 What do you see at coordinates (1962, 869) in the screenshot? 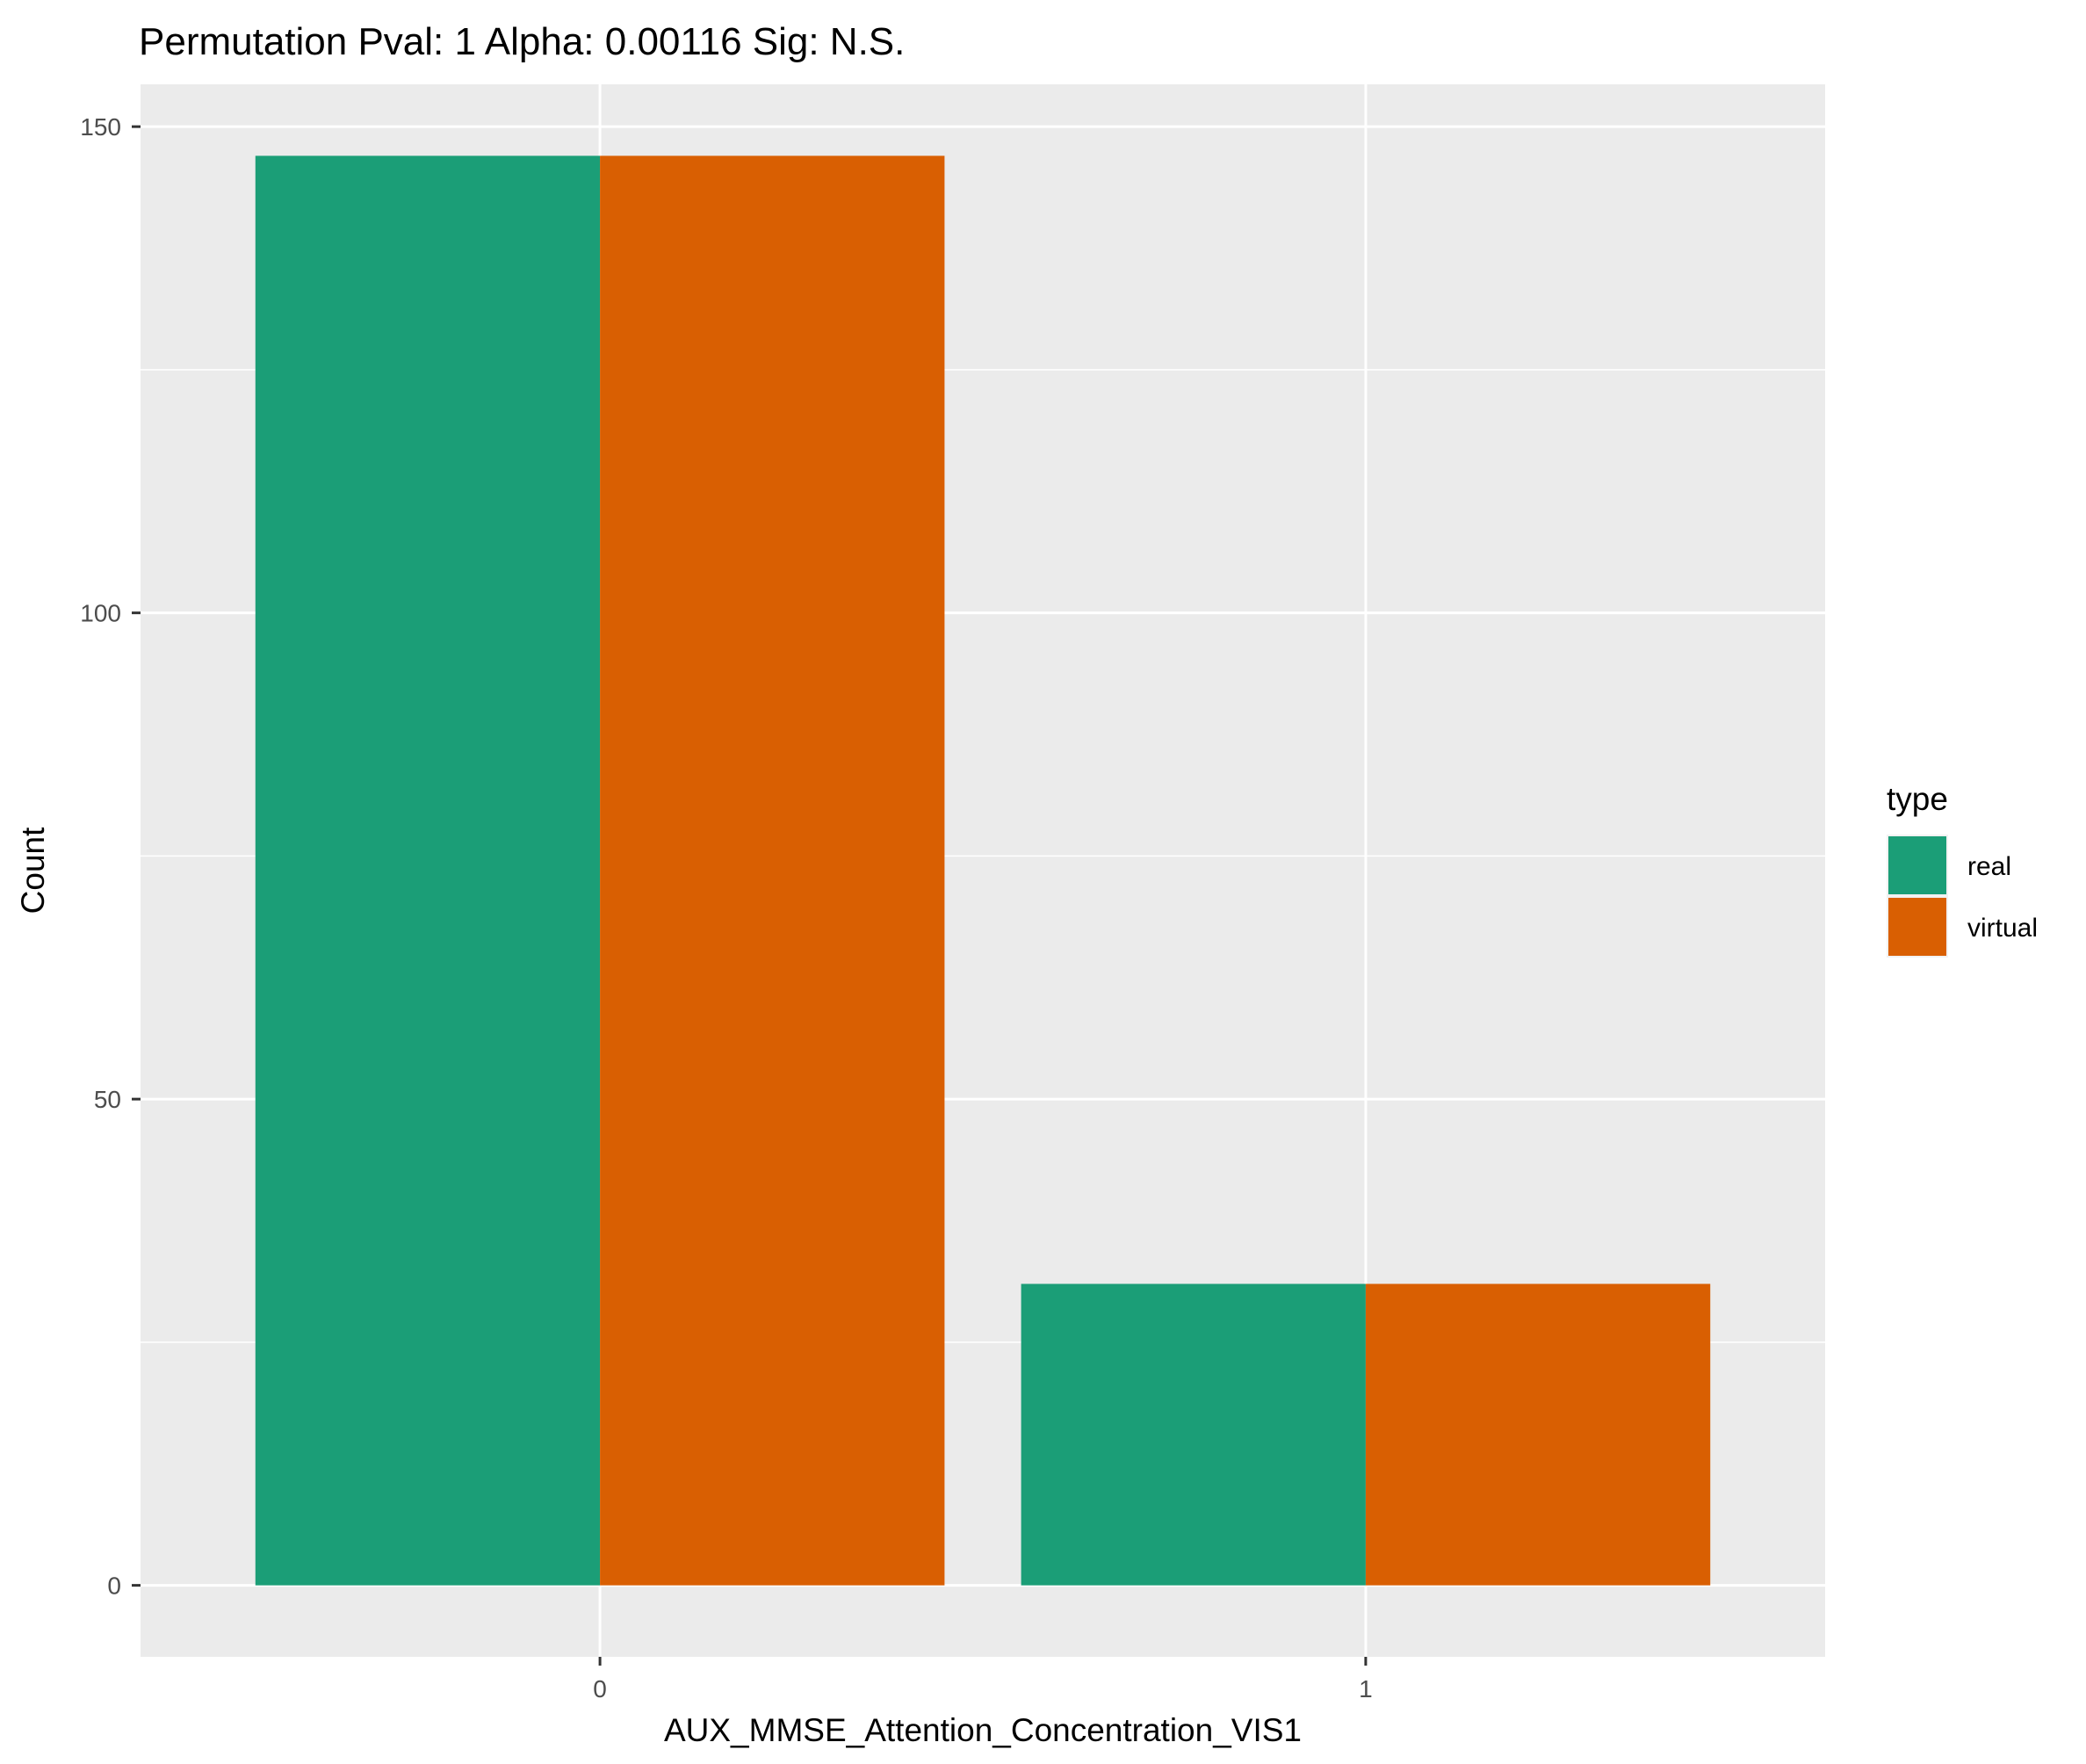
I see `legend: type real virtual` at bounding box center [1962, 869].